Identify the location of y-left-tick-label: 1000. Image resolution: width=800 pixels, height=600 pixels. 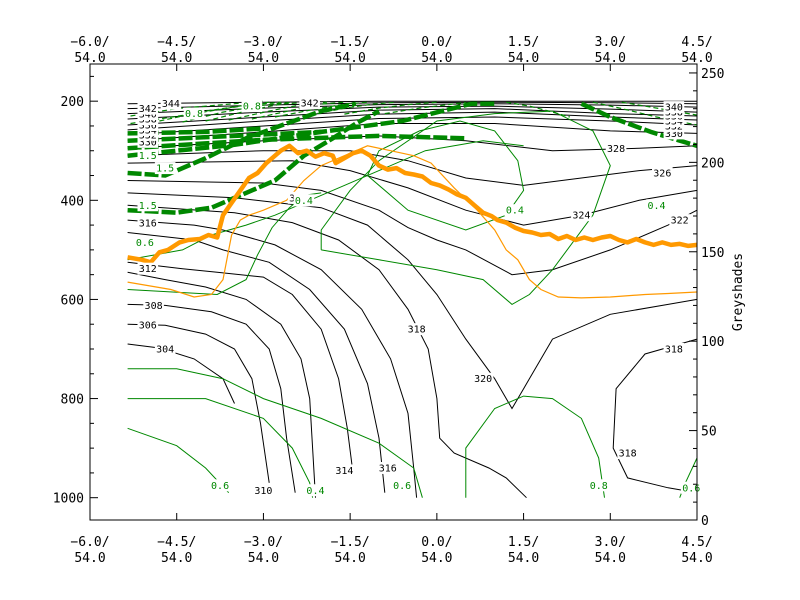
(68, 499).